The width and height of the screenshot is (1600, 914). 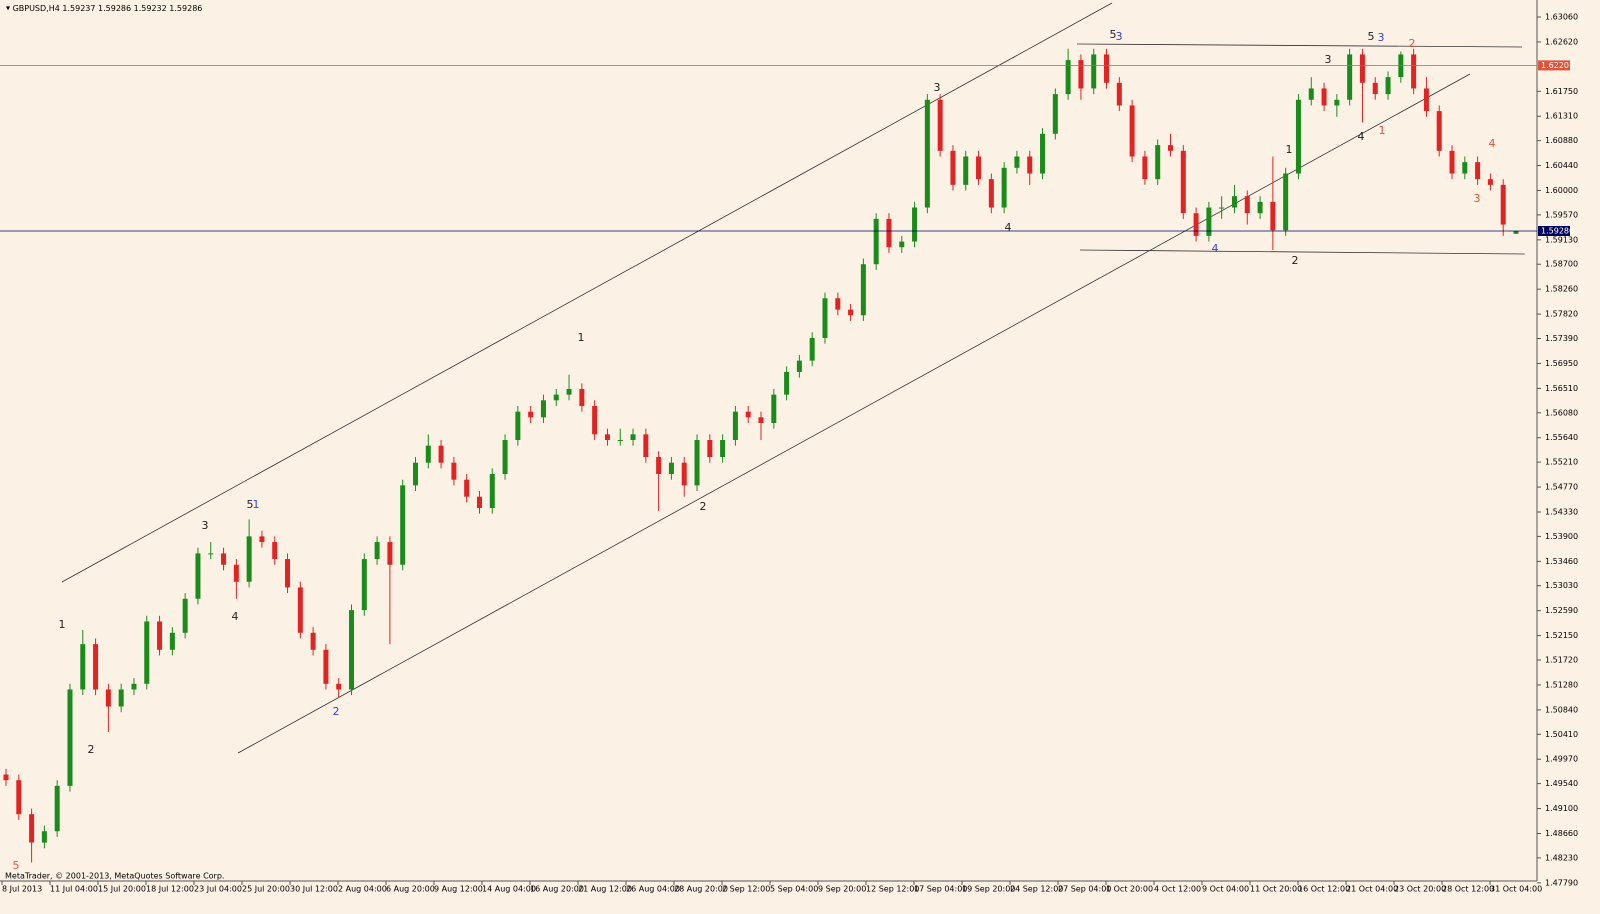 I want to click on y-tick-label: 1.56950, so click(x=1561, y=363).